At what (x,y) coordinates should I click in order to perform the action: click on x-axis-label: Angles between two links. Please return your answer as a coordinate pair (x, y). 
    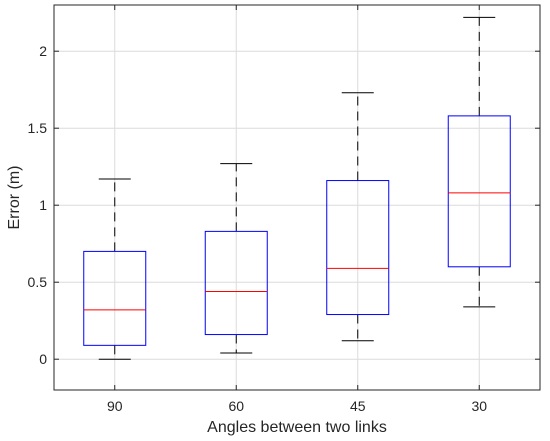
    Looking at the image, I should click on (297, 427).